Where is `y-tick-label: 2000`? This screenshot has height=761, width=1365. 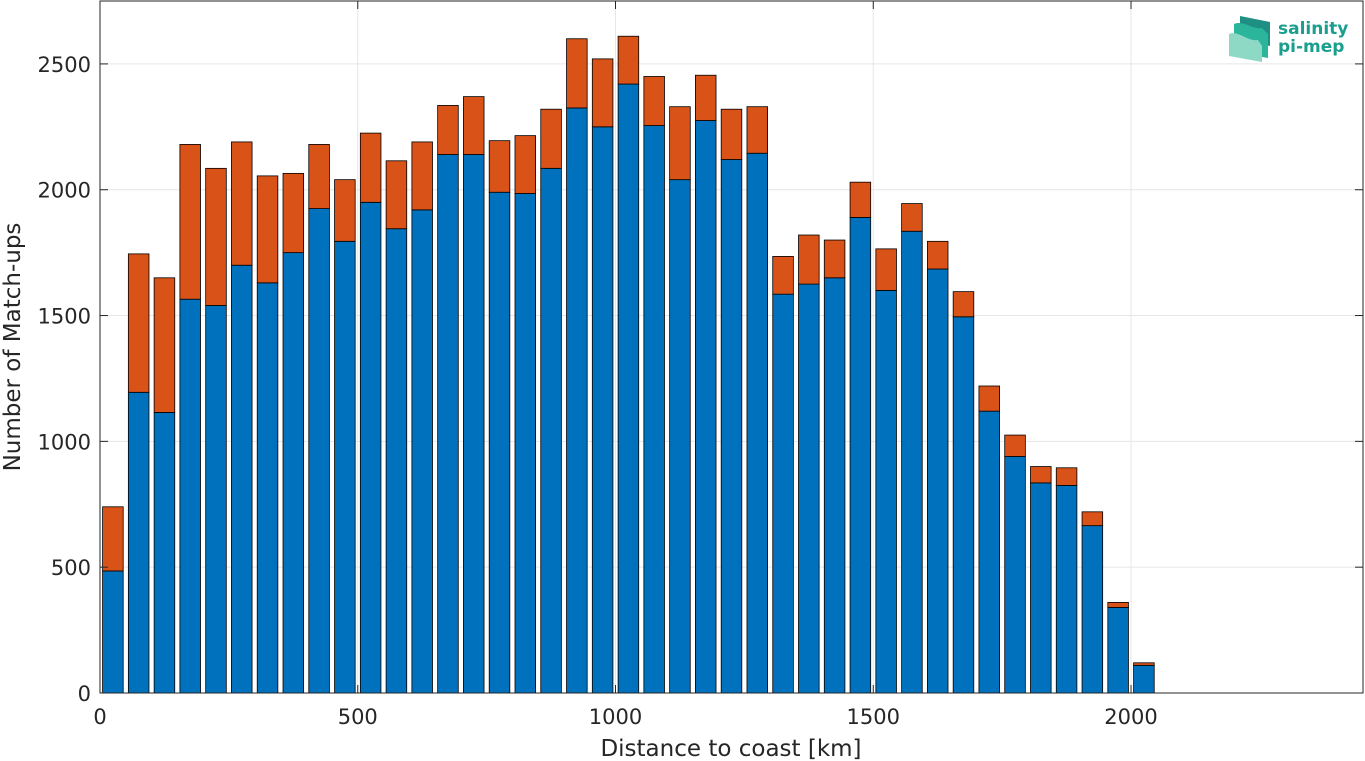
y-tick-label: 2000 is located at coordinates (64, 191).